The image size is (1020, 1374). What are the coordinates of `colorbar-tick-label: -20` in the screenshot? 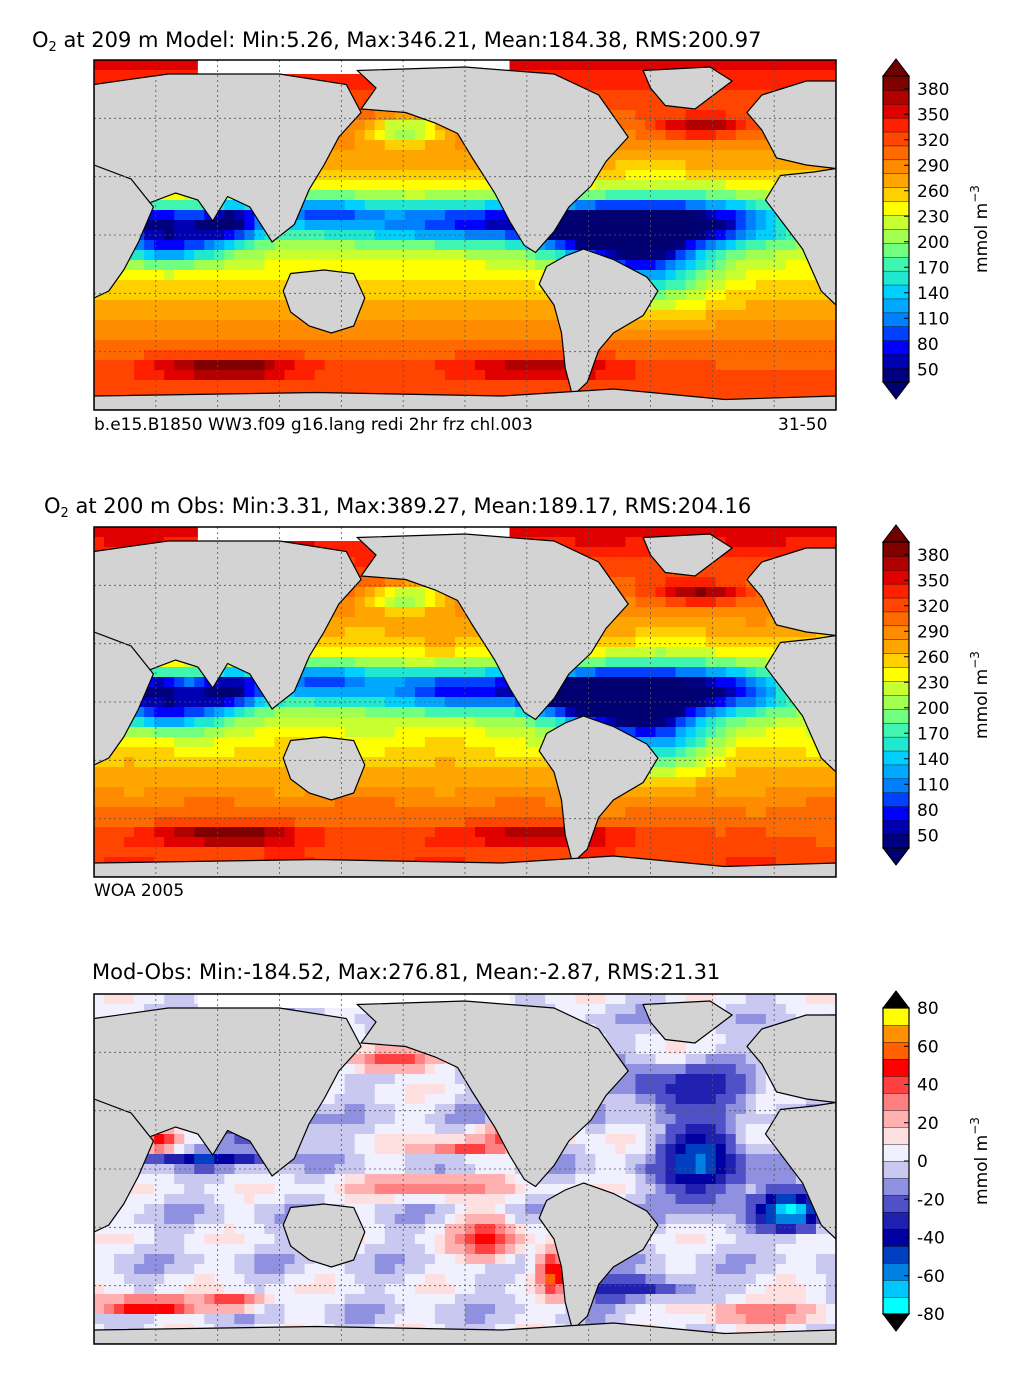 It's located at (931, 1200).